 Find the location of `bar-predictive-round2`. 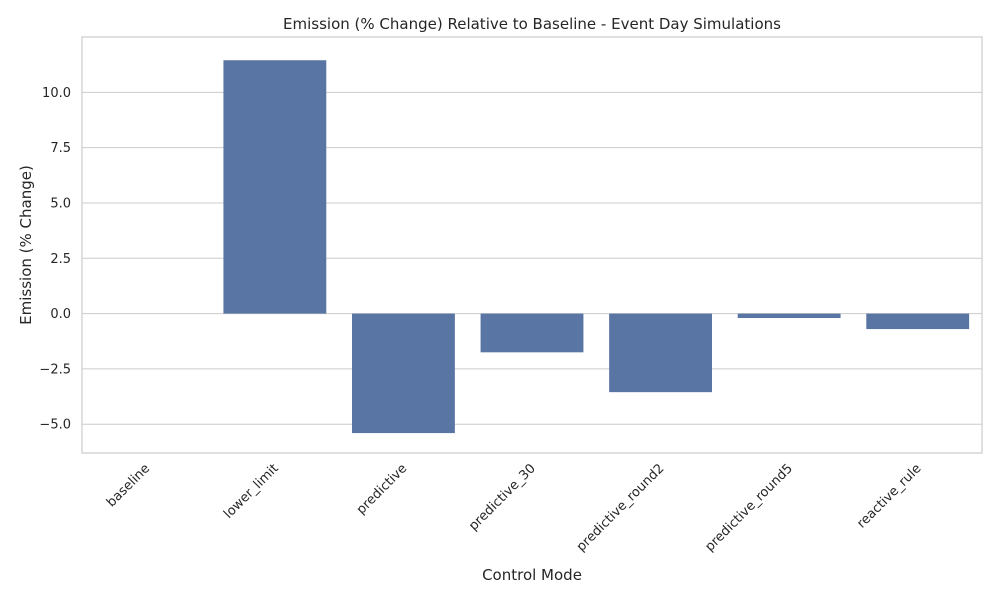

bar-predictive-round2 is located at coordinates (660, 353).